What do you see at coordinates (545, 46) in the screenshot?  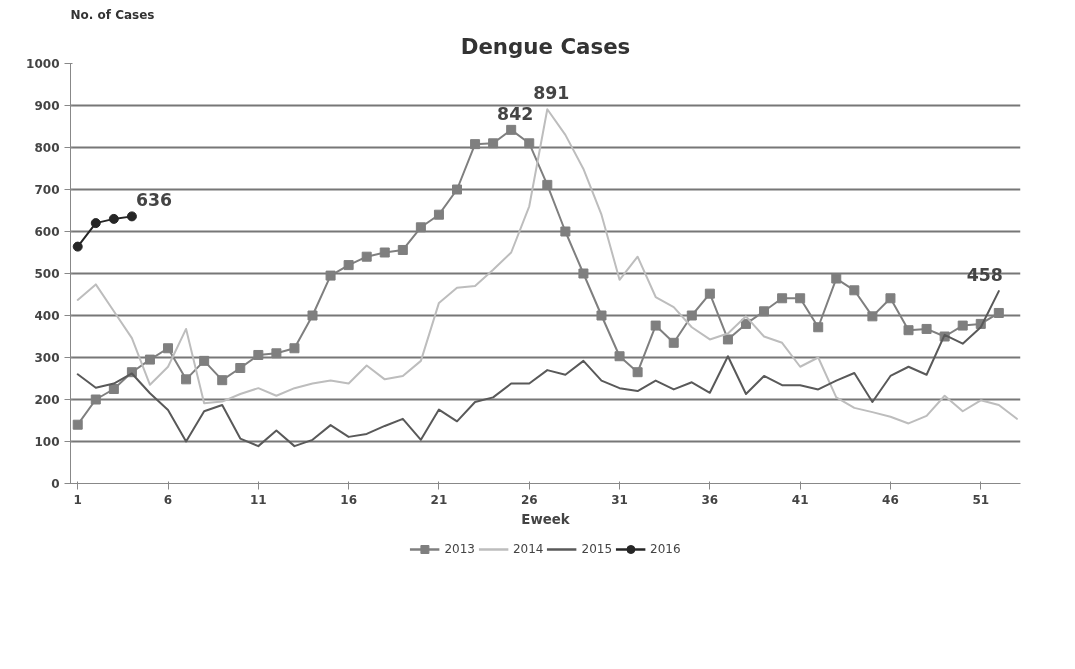 I see `chart-title: Dengue Cases` at bounding box center [545, 46].